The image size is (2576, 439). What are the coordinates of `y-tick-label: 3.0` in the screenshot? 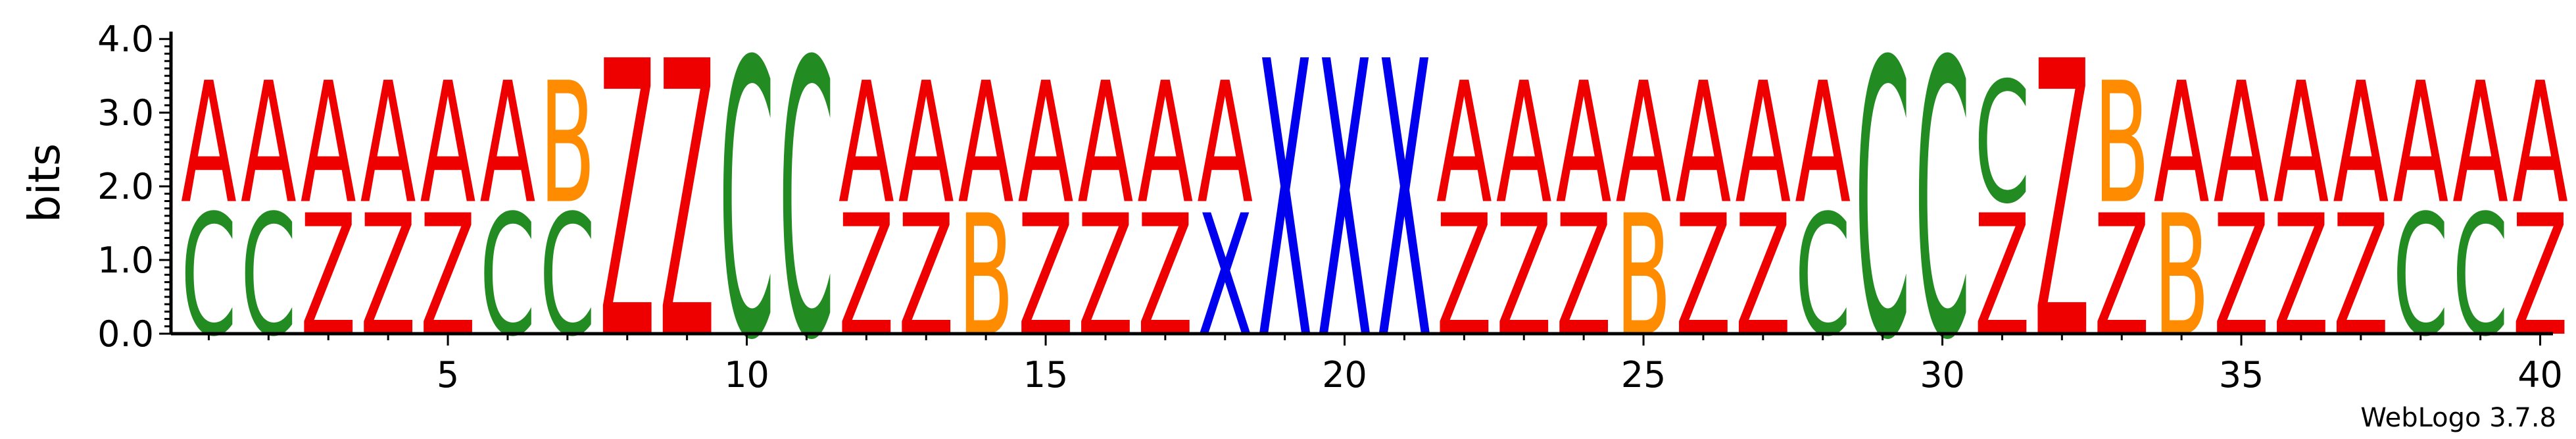 It's located at (125, 113).